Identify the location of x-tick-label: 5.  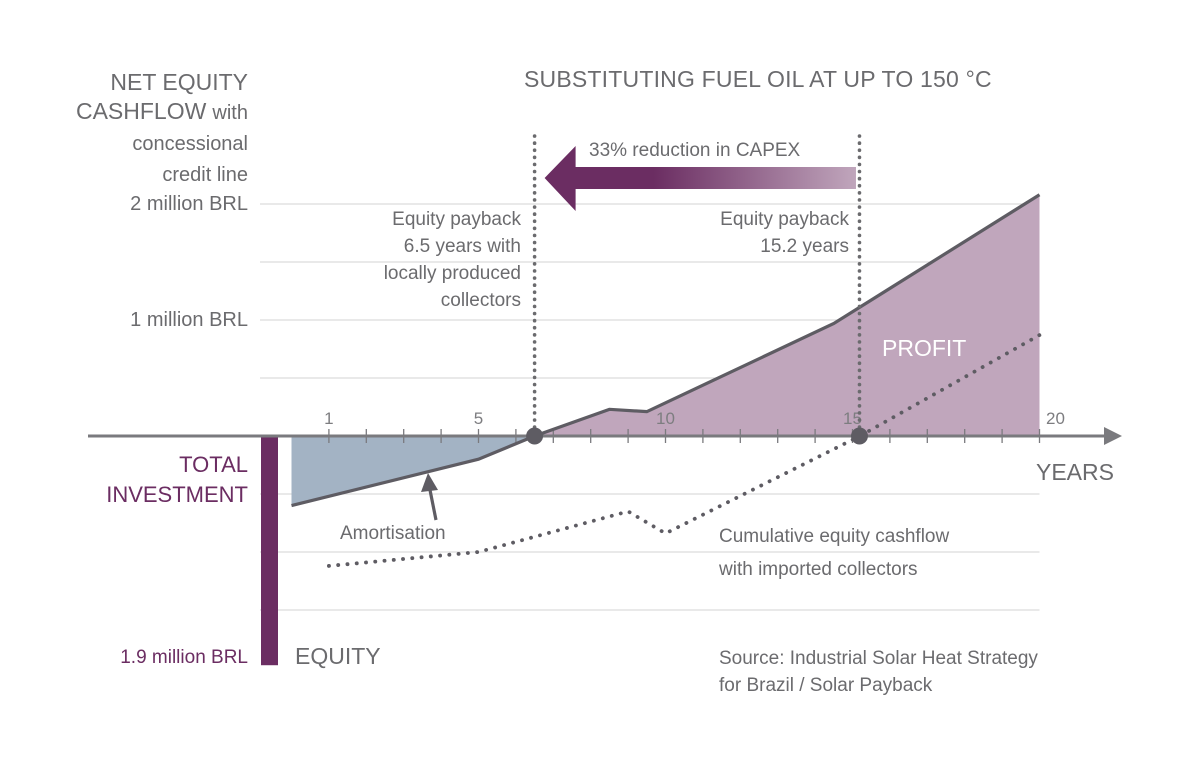
(478, 418).